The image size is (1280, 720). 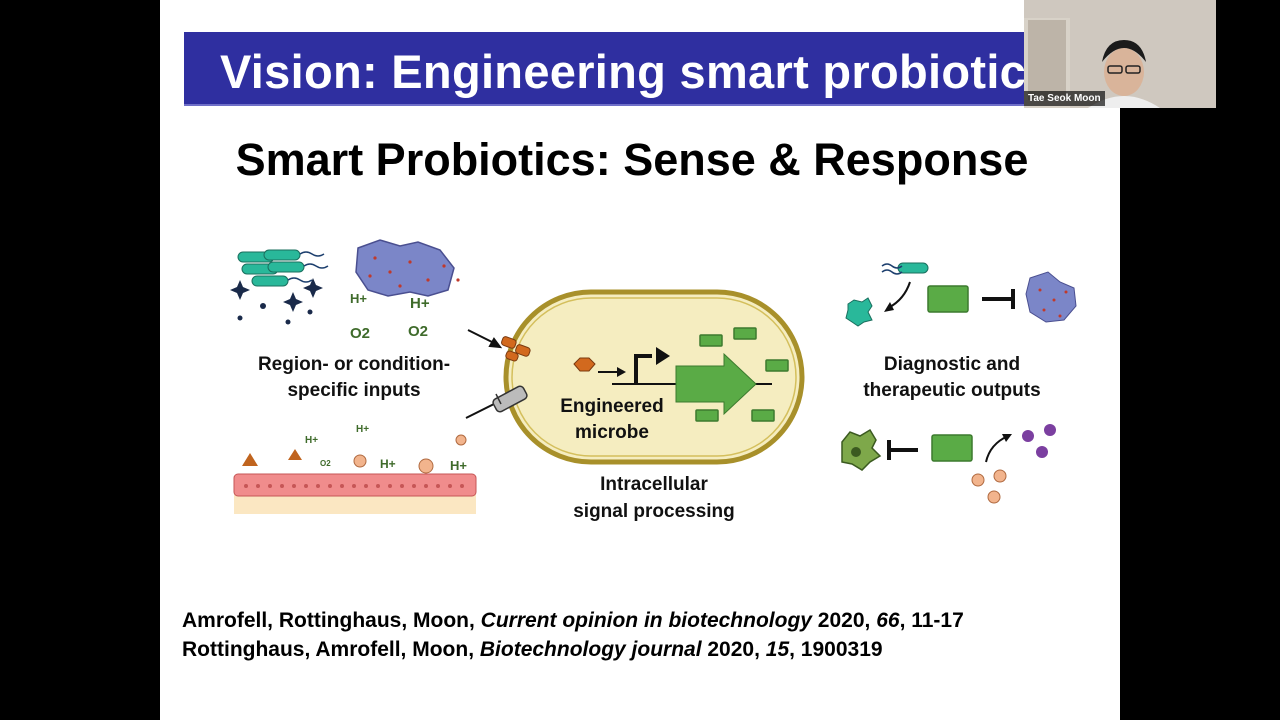 What do you see at coordinates (646, 620) in the screenshot?
I see `reference-journal: Current opinion in biotechnology` at bounding box center [646, 620].